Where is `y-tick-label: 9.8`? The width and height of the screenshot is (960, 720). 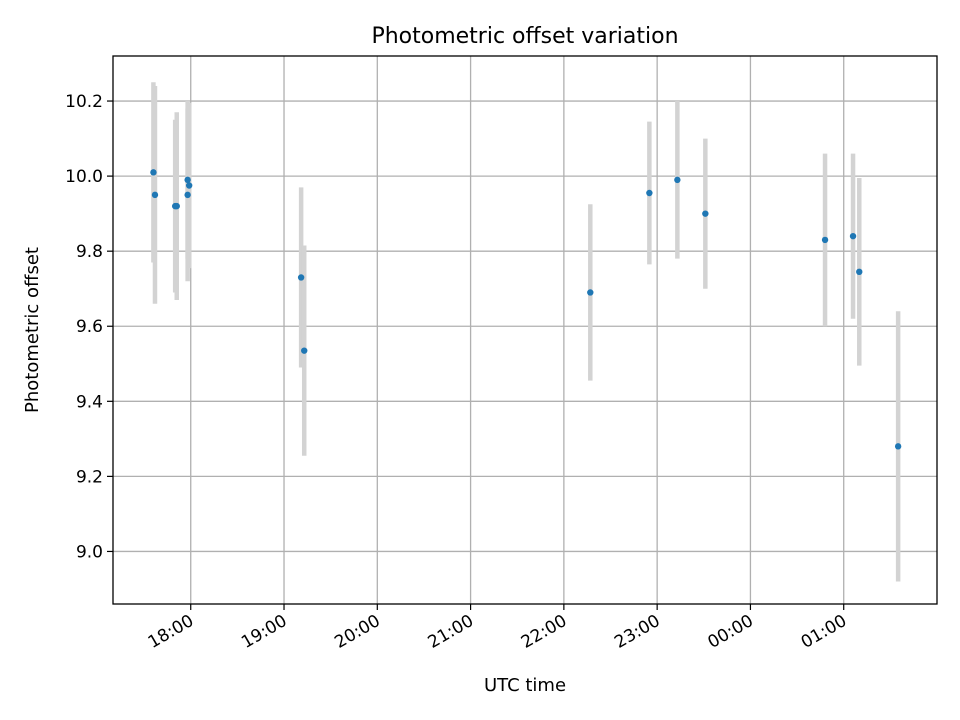 y-tick-label: 9.8 is located at coordinates (89, 252).